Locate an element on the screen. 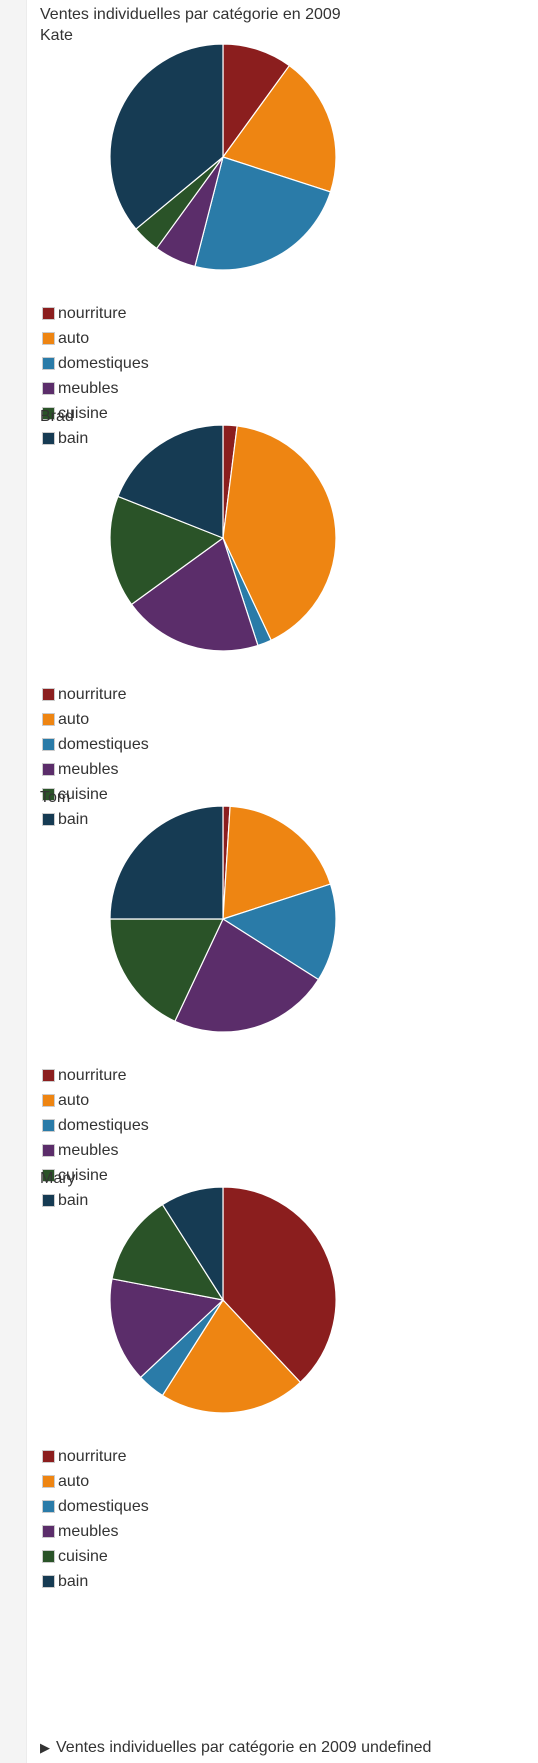 This screenshot has height=1763, width=538. legend-label: bain is located at coordinates (73, 1582).